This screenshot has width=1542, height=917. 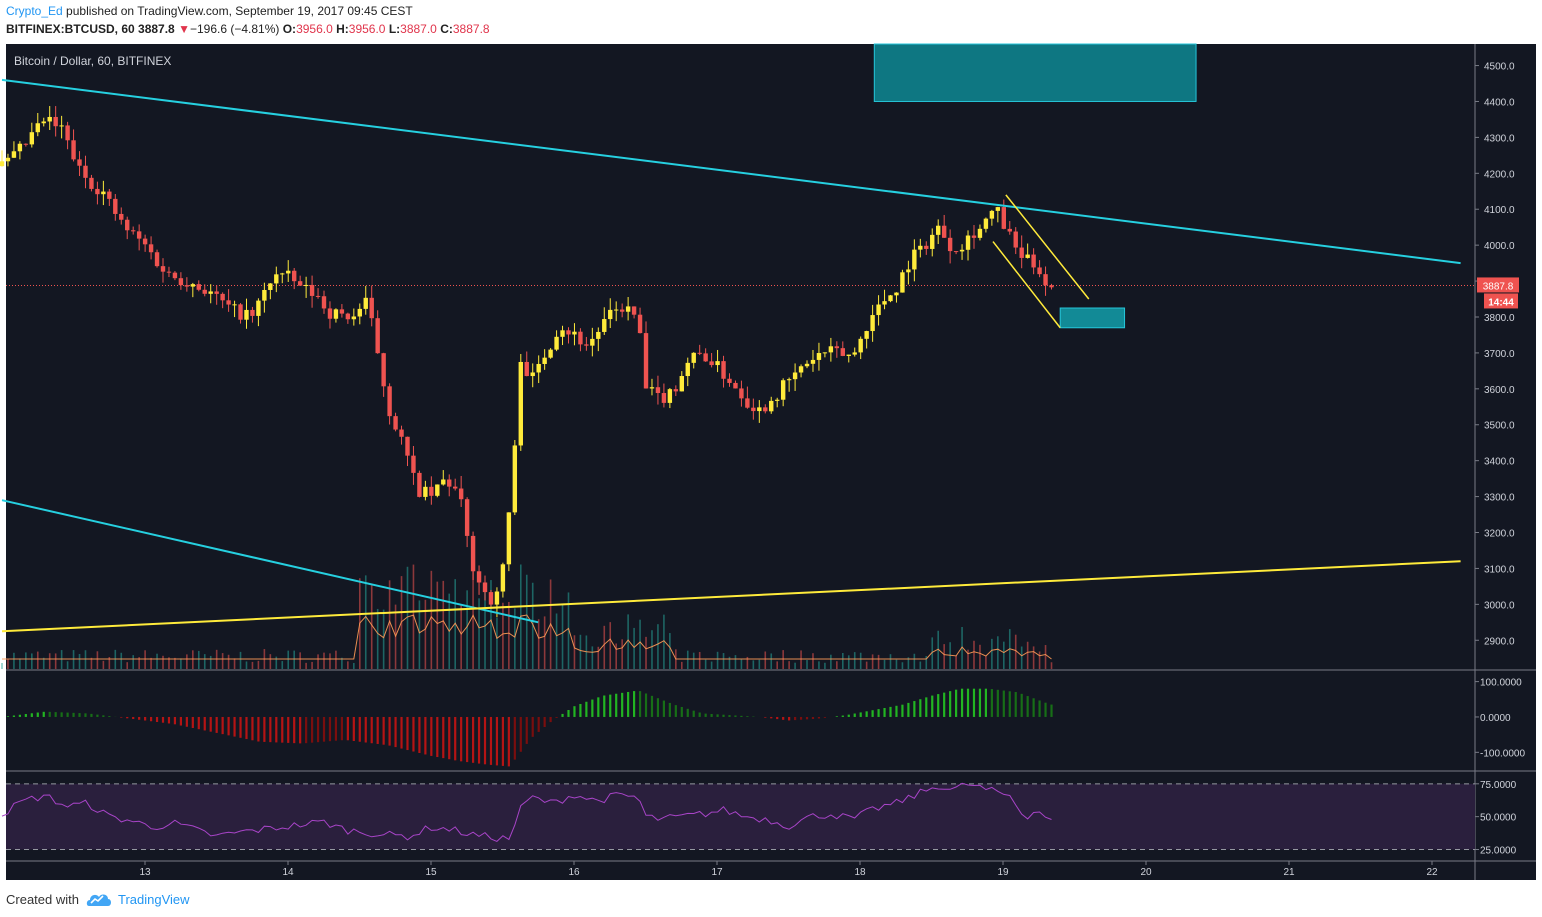 I want to click on price-tick-label: 4000.0, so click(x=1499, y=246).